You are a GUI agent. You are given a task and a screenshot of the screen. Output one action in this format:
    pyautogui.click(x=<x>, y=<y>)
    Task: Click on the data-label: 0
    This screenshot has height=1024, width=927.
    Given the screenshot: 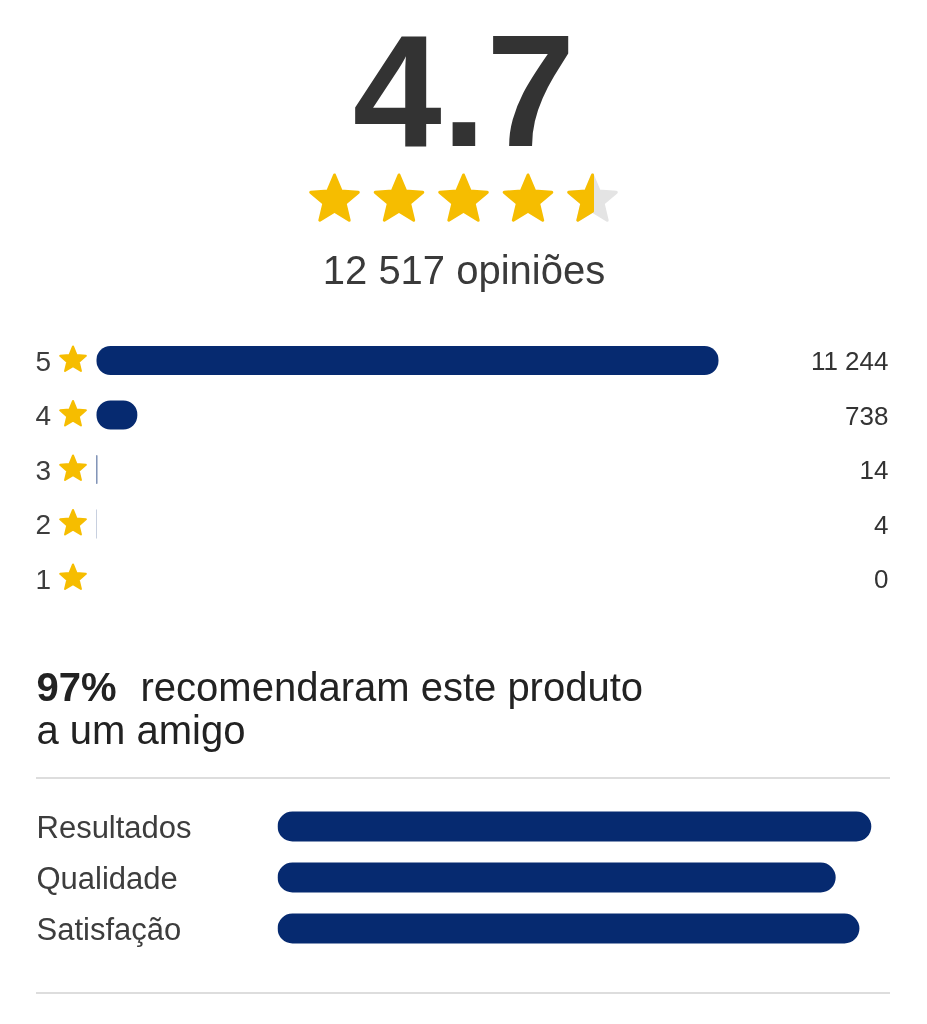 What is the action you would take?
    pyautogui.click(x=881, y=579)
    